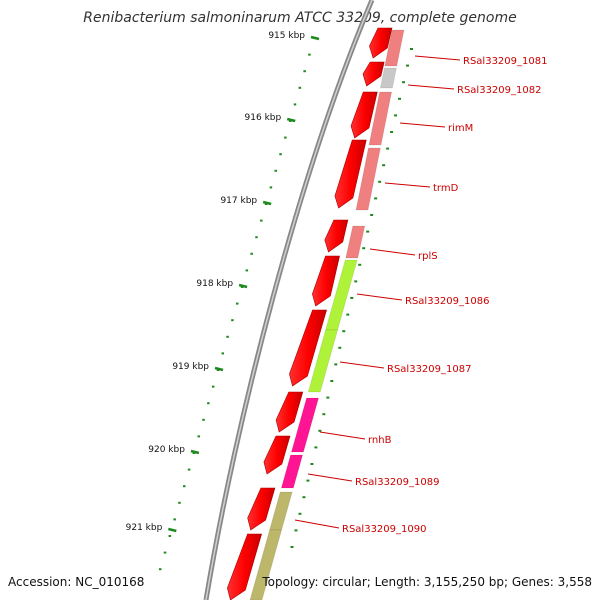 The width and height of the screenshot is (600, 600). I want to click on axis-tick-label: 921 kbp, so click(144, 528).